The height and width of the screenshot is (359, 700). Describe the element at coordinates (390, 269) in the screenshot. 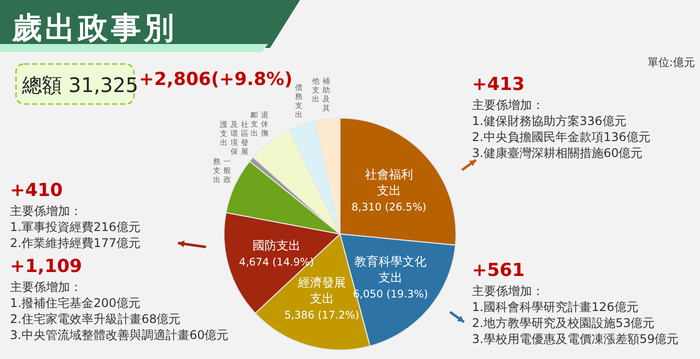

I see `slice-label: 教育科學文化支出` at that location.